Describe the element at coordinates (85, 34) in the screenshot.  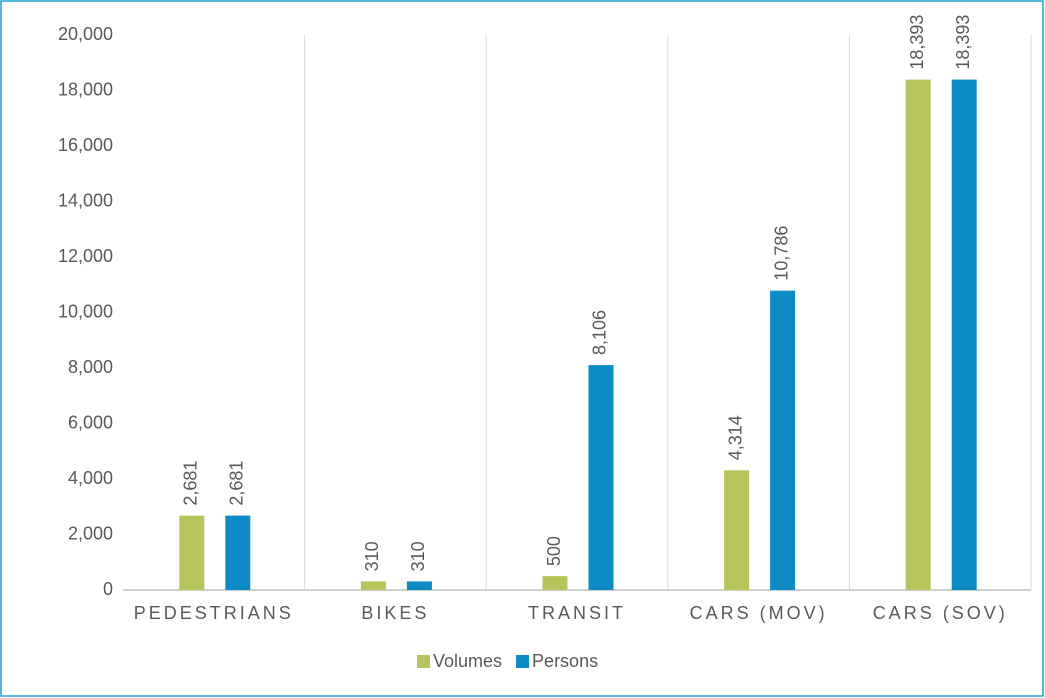
I see `y-tick-label: 20,000` at that location.